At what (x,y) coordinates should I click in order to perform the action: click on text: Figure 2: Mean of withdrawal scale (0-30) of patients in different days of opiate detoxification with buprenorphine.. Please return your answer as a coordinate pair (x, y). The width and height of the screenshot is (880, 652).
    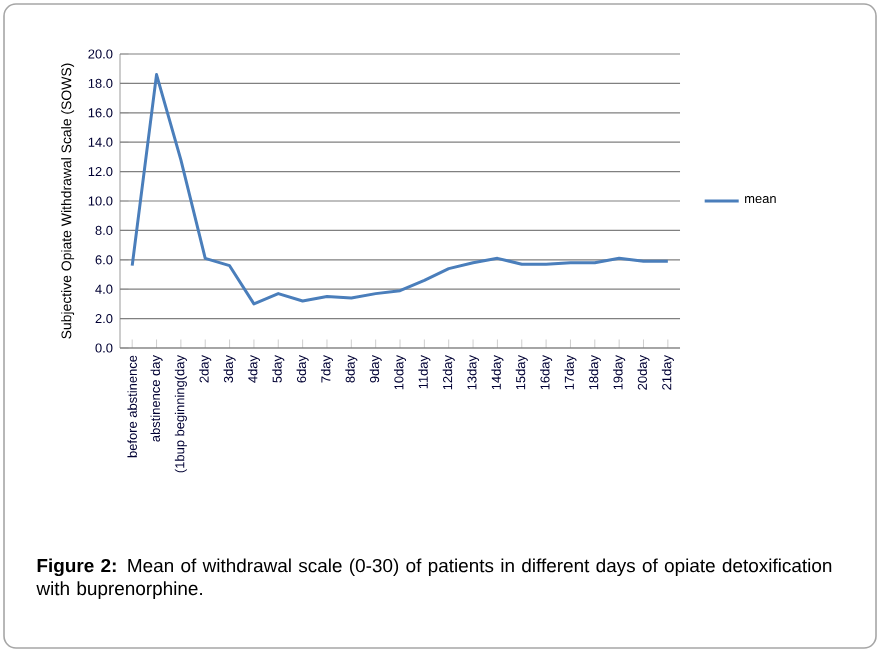
    Looking at the image, I should click on (434, 578).